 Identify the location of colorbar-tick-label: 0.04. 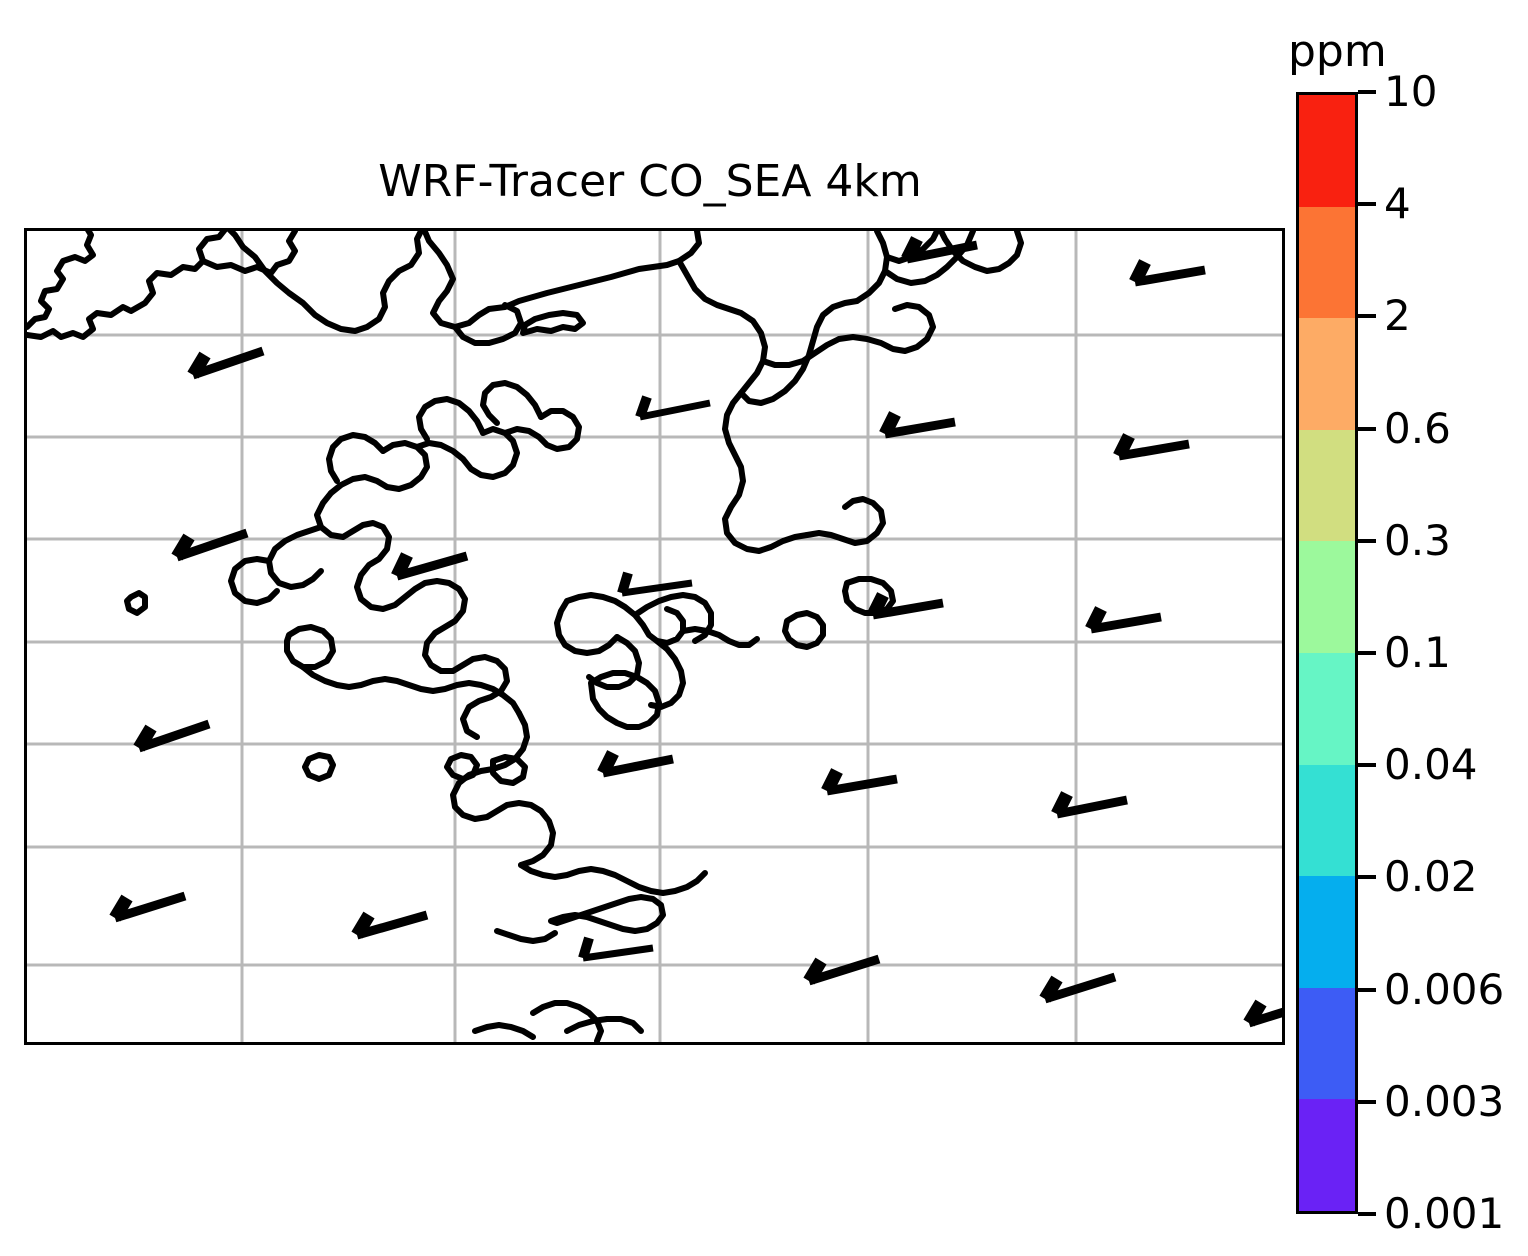
(1431, 765).